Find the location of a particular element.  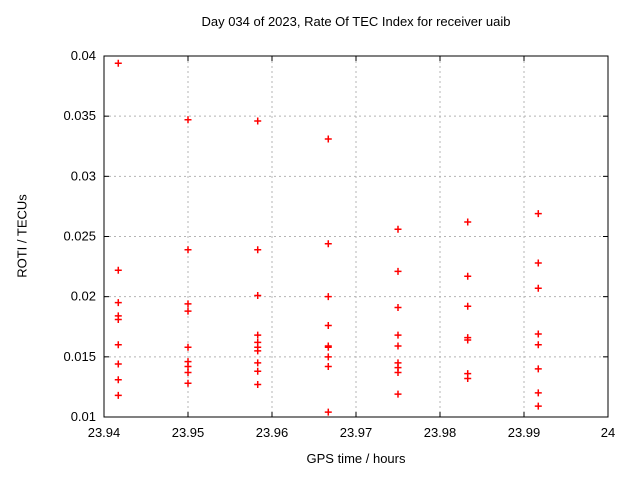

x-tick-label: 23.94 is located at coordinates (104, 432).